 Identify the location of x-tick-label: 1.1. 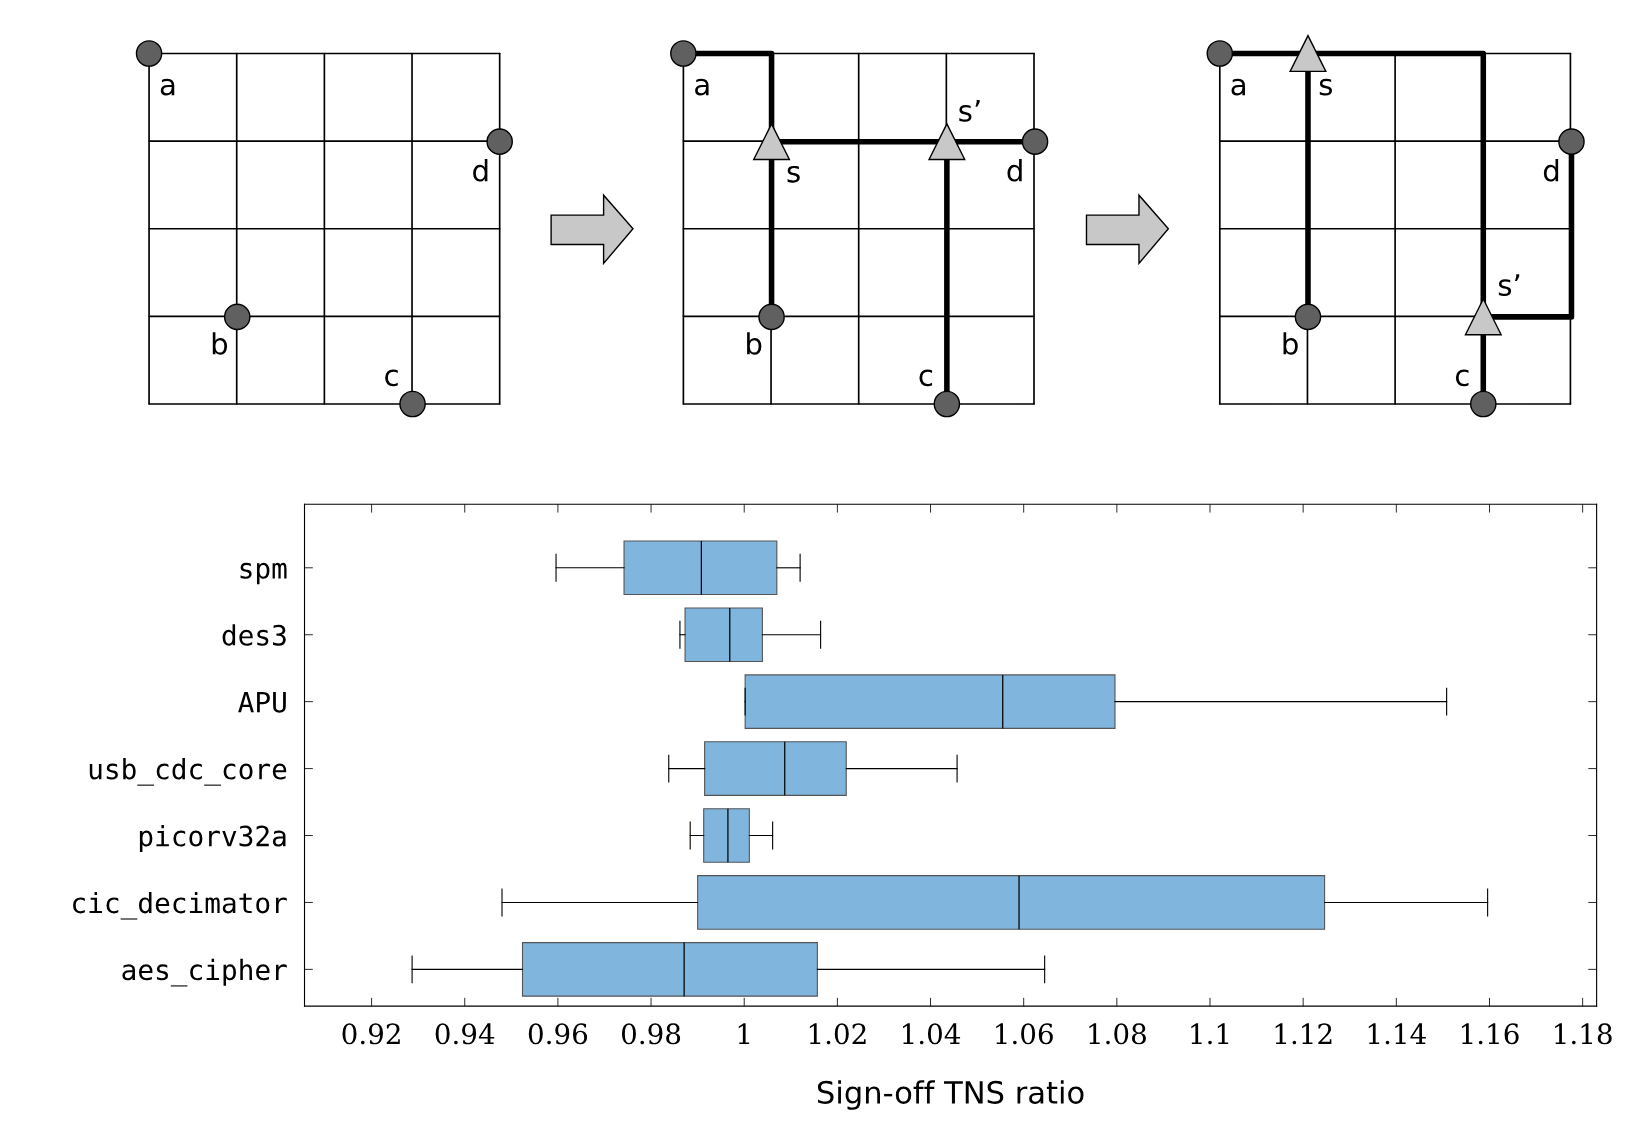
(1210, 1034).